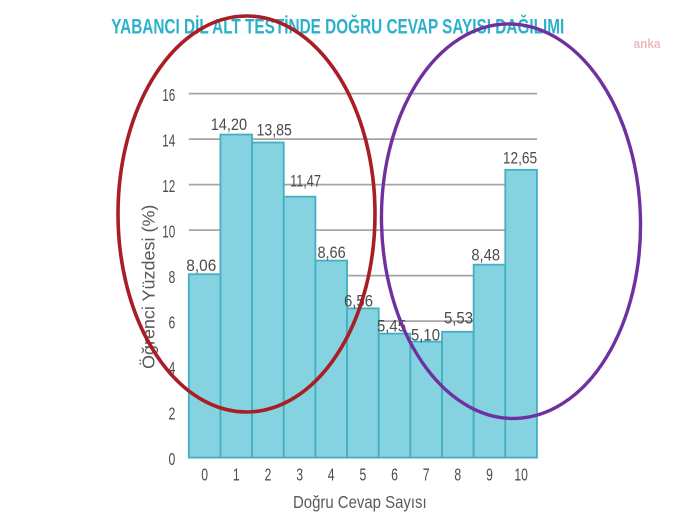 The width and height of the screenshot is (700, 530). What do you see at coordinates (274, 129) in the screenshot?
I see `svg-text: 13,85` at bounding box center [274, 129].